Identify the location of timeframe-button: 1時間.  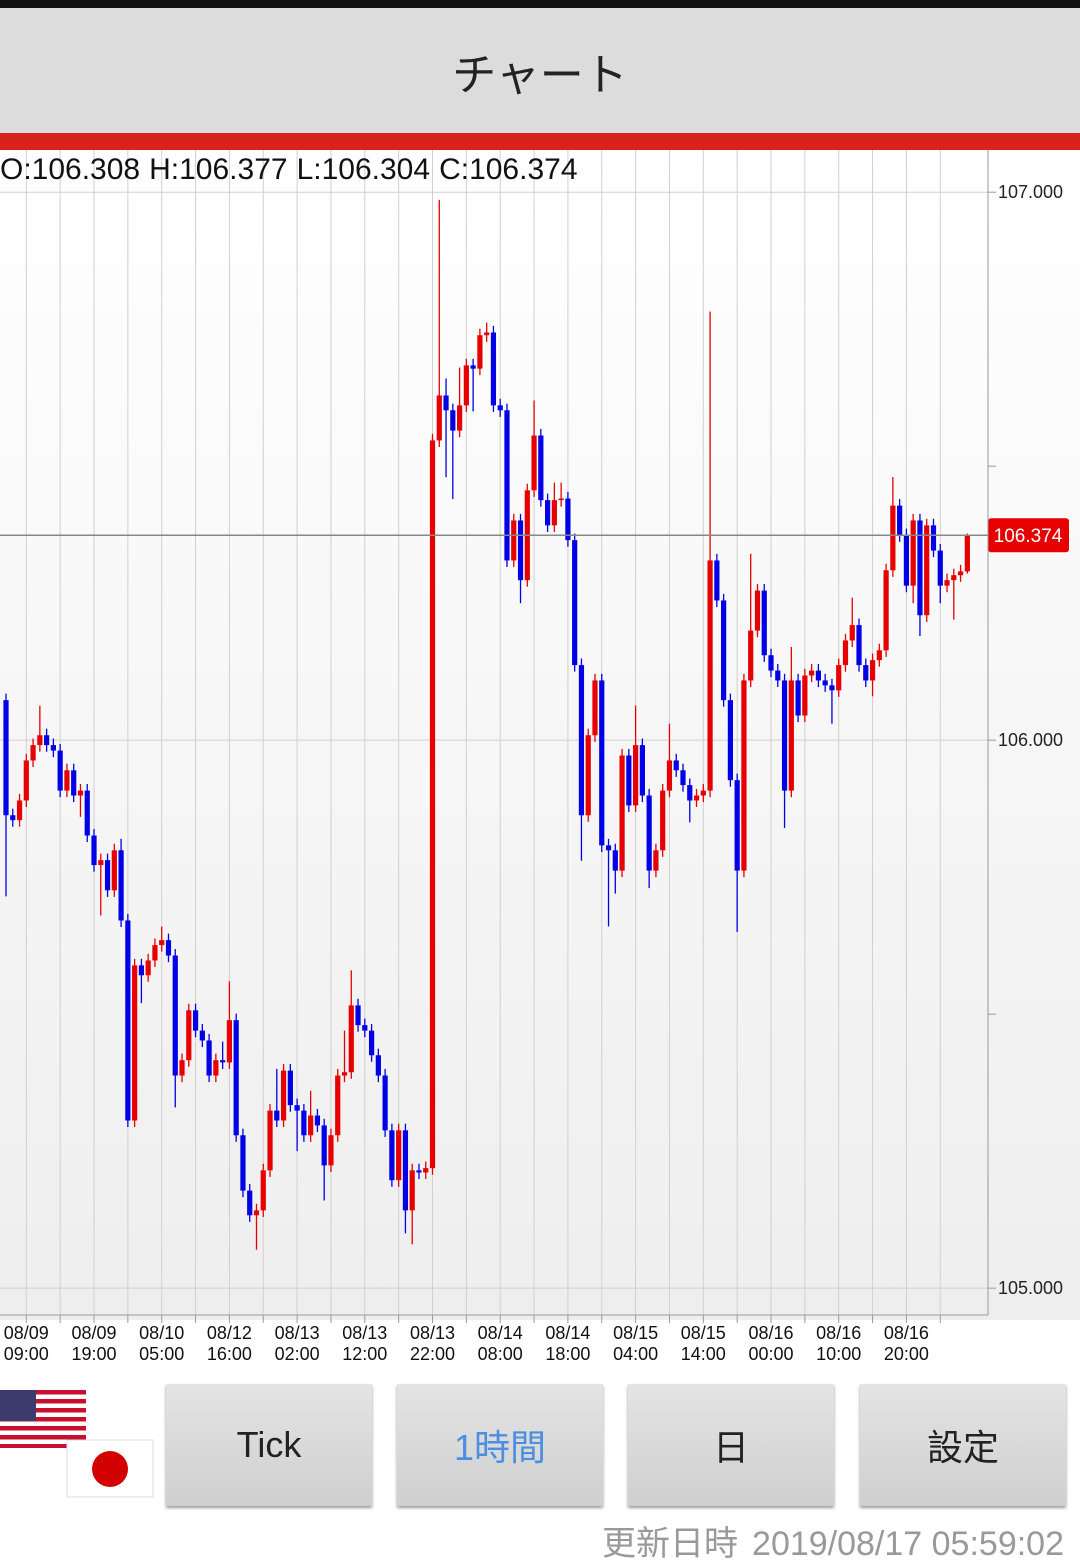
(500, 1445).